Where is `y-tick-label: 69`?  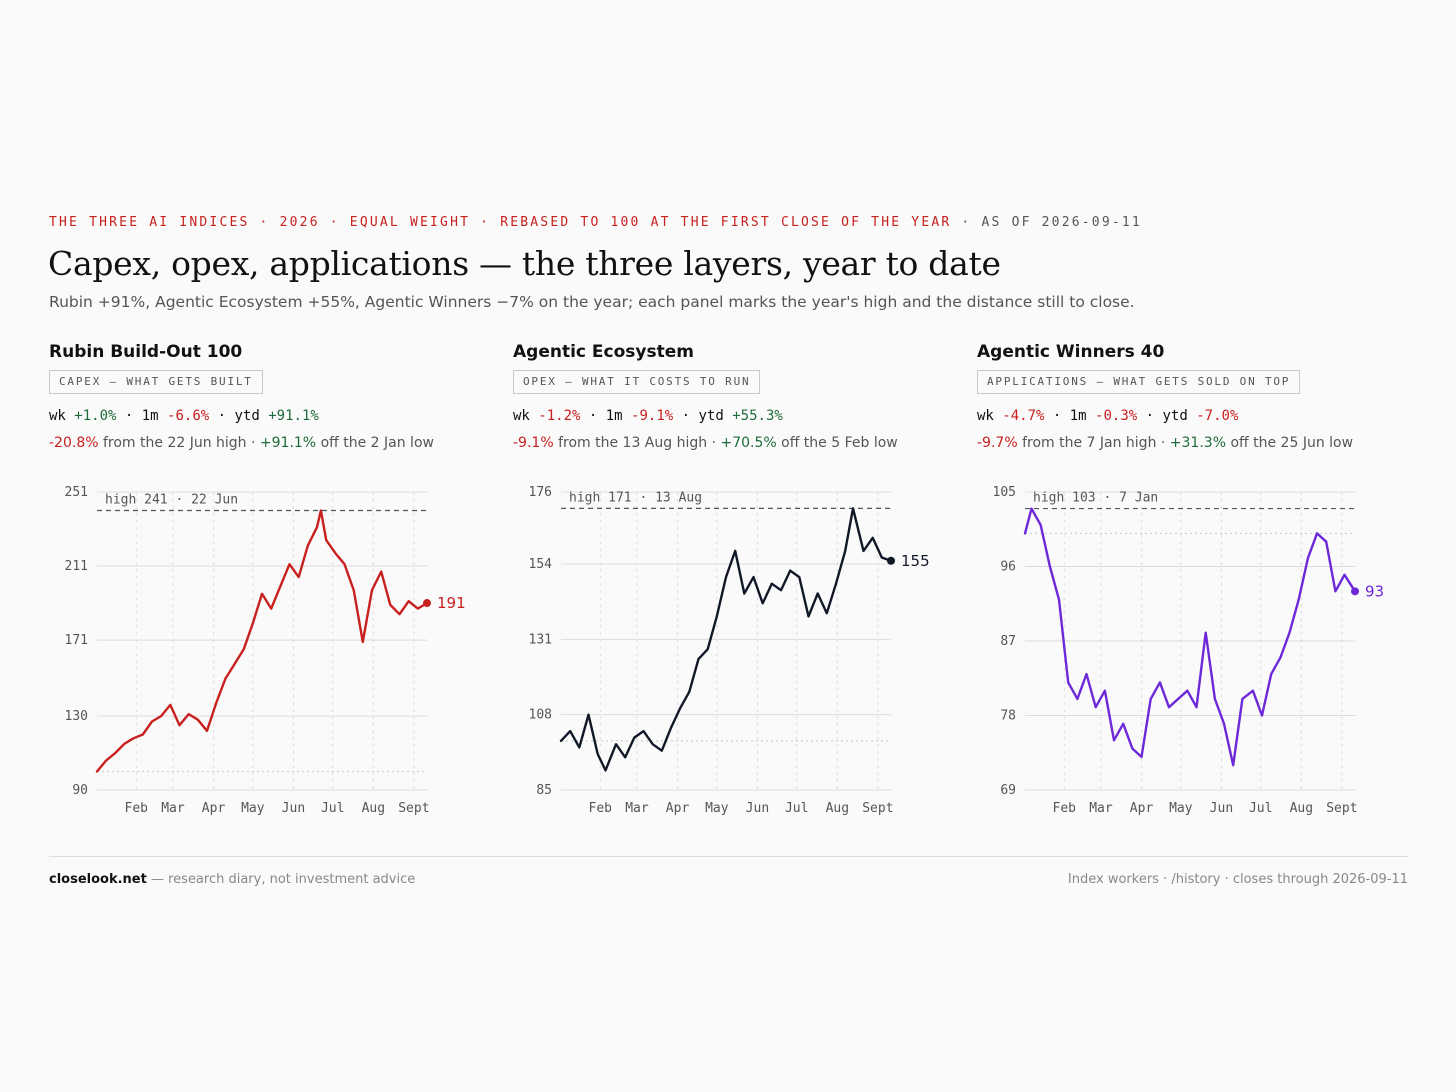
y-tick-label: 69 is located at coordinates (1008, 790).